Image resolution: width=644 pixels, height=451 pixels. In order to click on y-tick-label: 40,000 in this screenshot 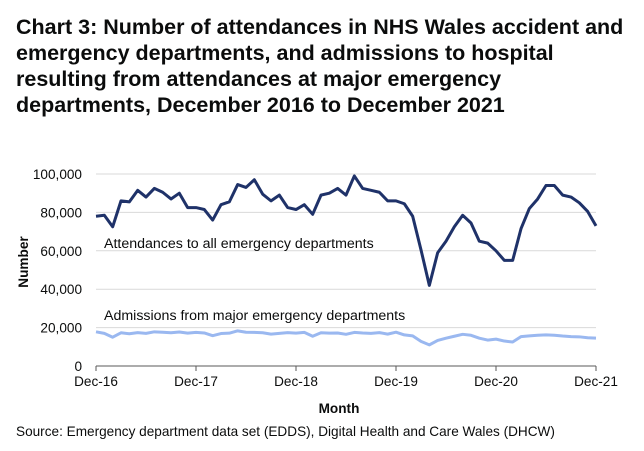, I will do `click(61, 289)`.